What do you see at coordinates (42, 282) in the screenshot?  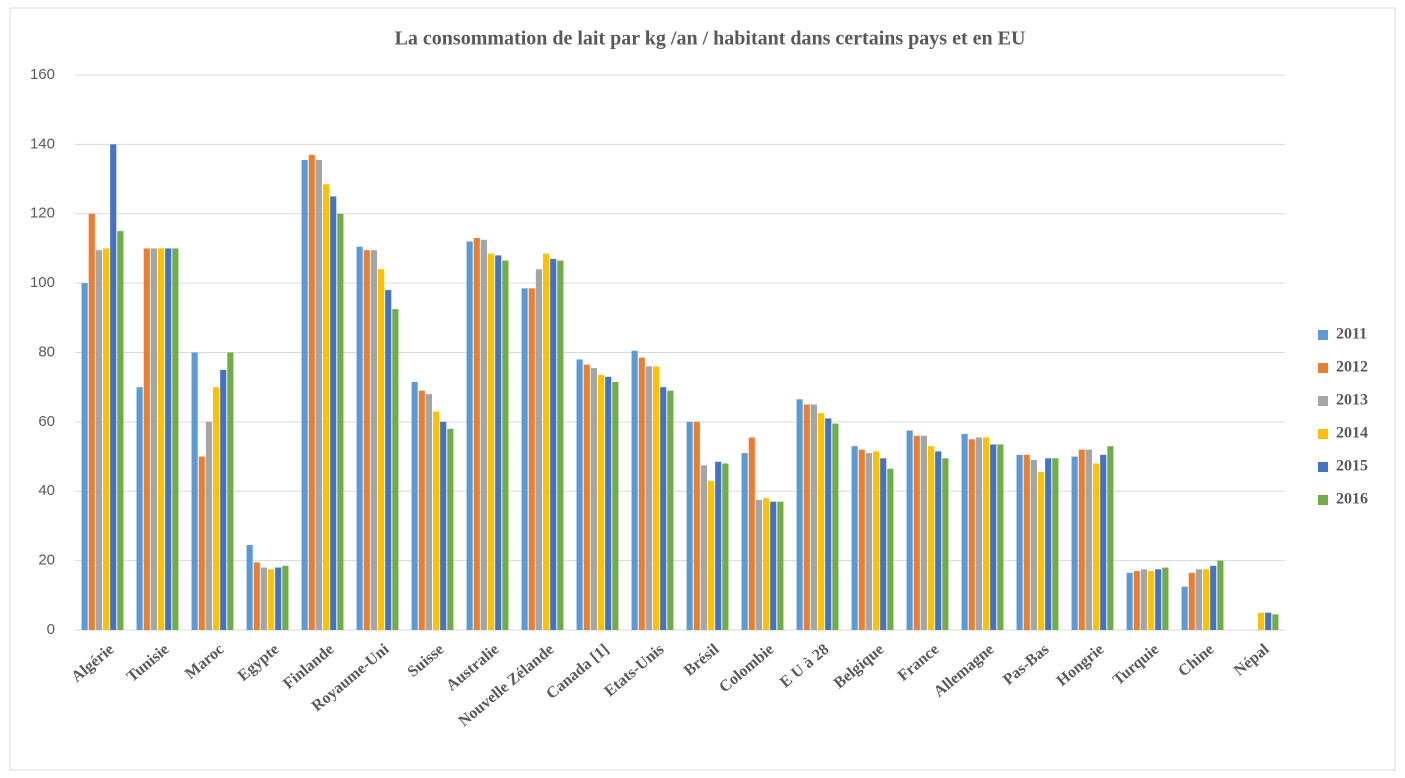 I see `y-tick-label: 100` at bounding box center [42, 282].